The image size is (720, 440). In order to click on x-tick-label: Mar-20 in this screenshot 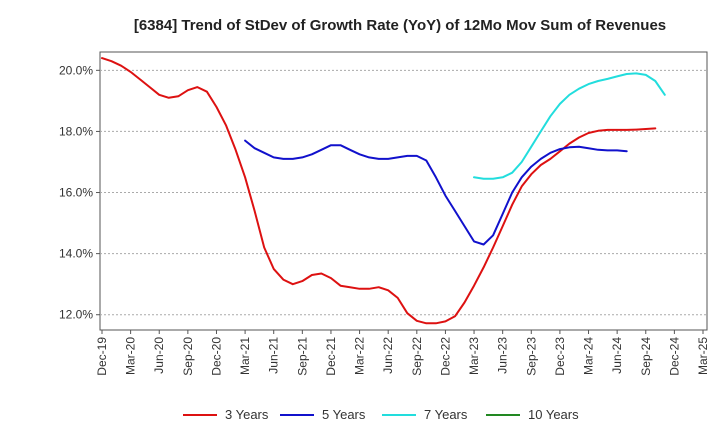, I will do `click(131, 356)`.